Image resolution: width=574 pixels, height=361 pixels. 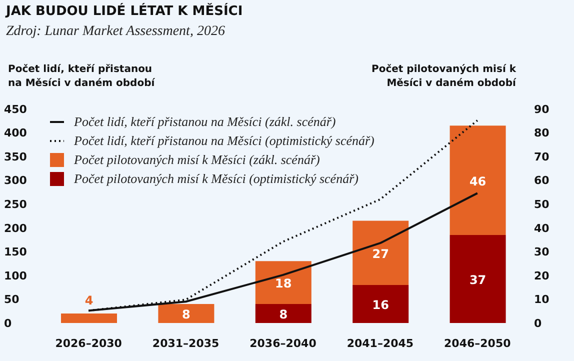 I want to click on data-label: 27, so click(x=380, y=253).